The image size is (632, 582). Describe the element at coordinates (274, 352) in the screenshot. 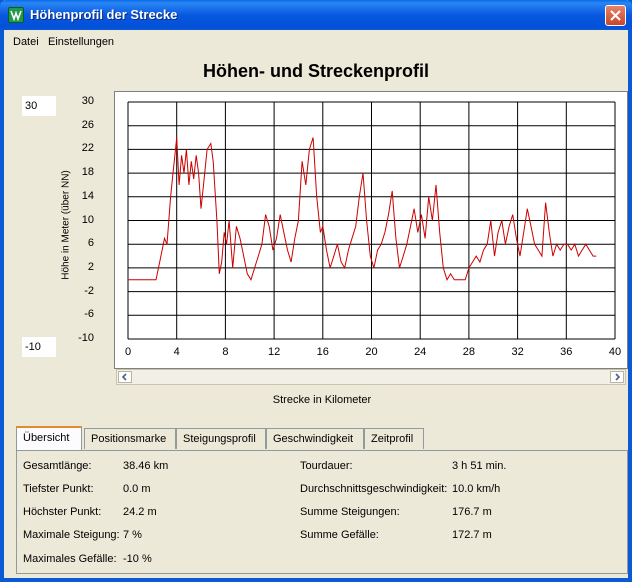

I see `x-tick-label: 12` at that location.